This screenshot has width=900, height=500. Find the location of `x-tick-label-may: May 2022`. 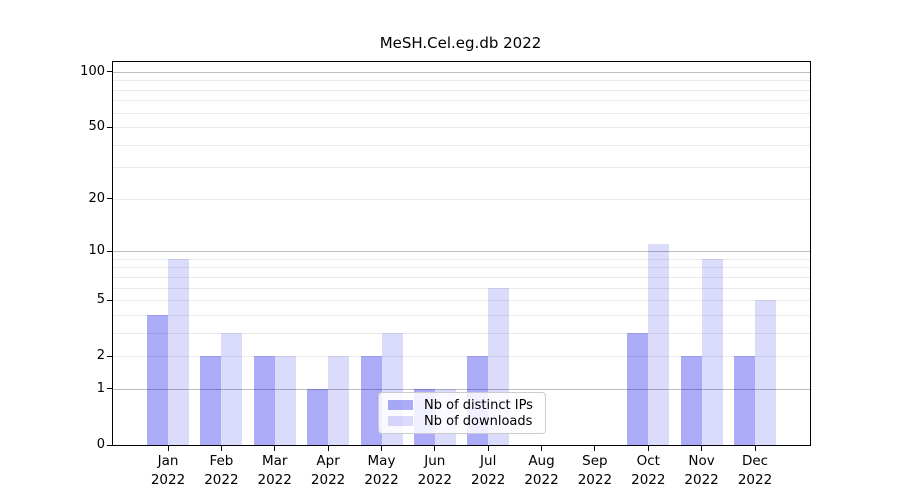

x-tick-label-may: May 2022 is located at coordinates (381, 470).